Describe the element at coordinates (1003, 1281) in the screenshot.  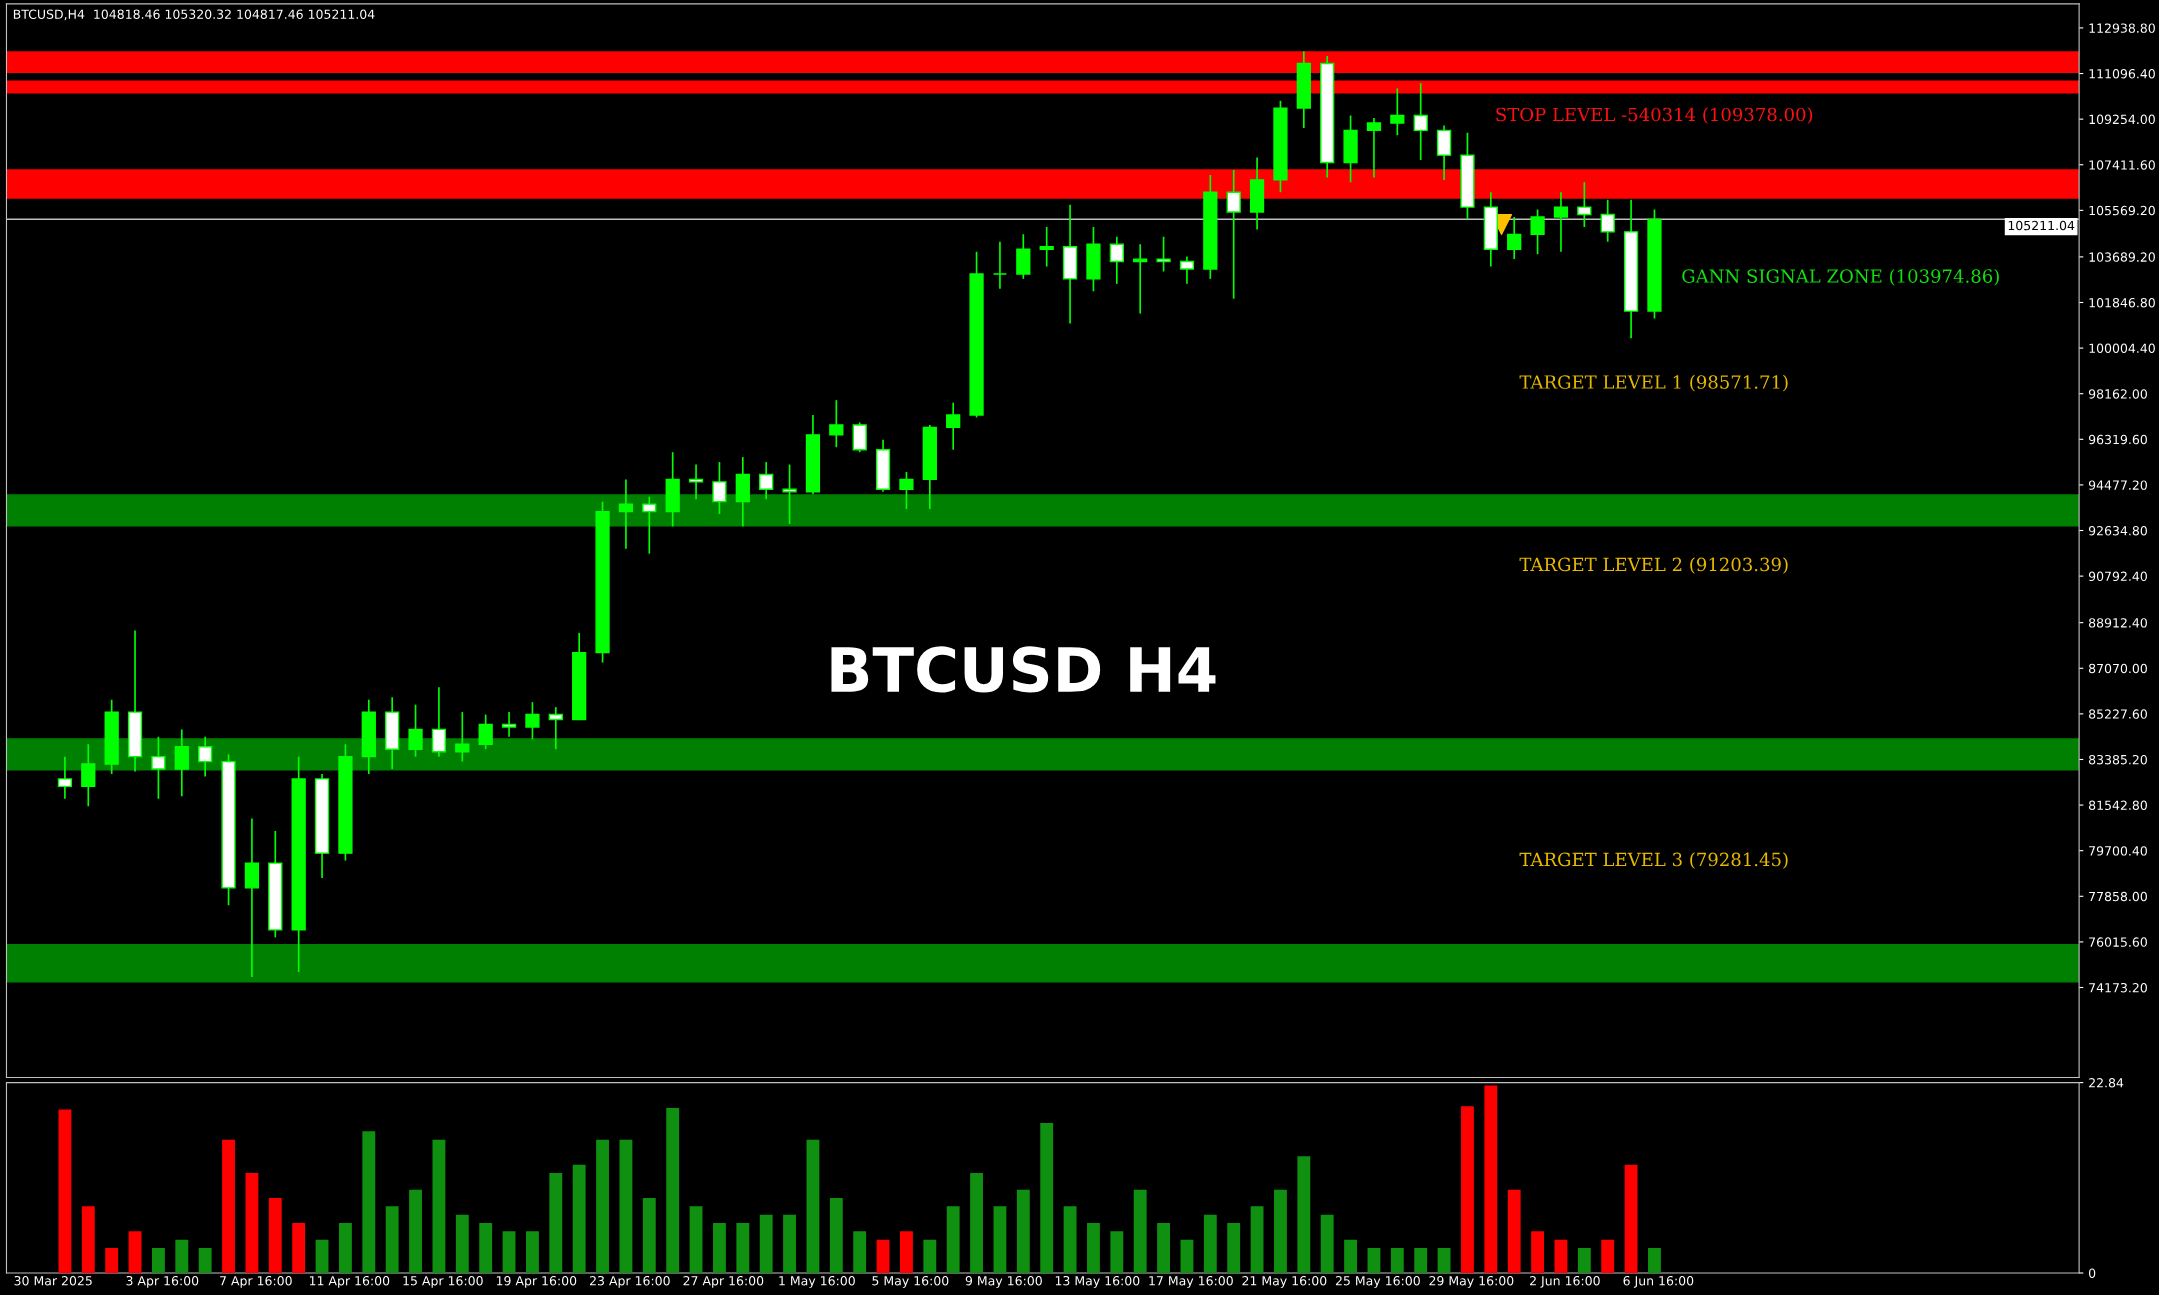
I see `x-tick-label: 9 May 16:00` at that location.